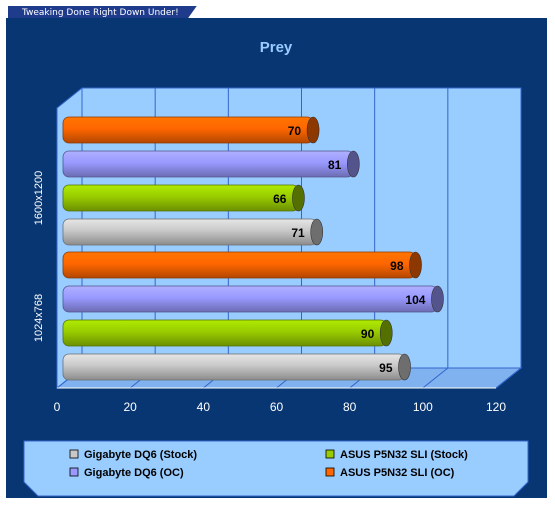 The image size is (555, 505). Describe the element at coordinates (298, 233) in the screenshot. I see `bar-value-label: 71` at that location.